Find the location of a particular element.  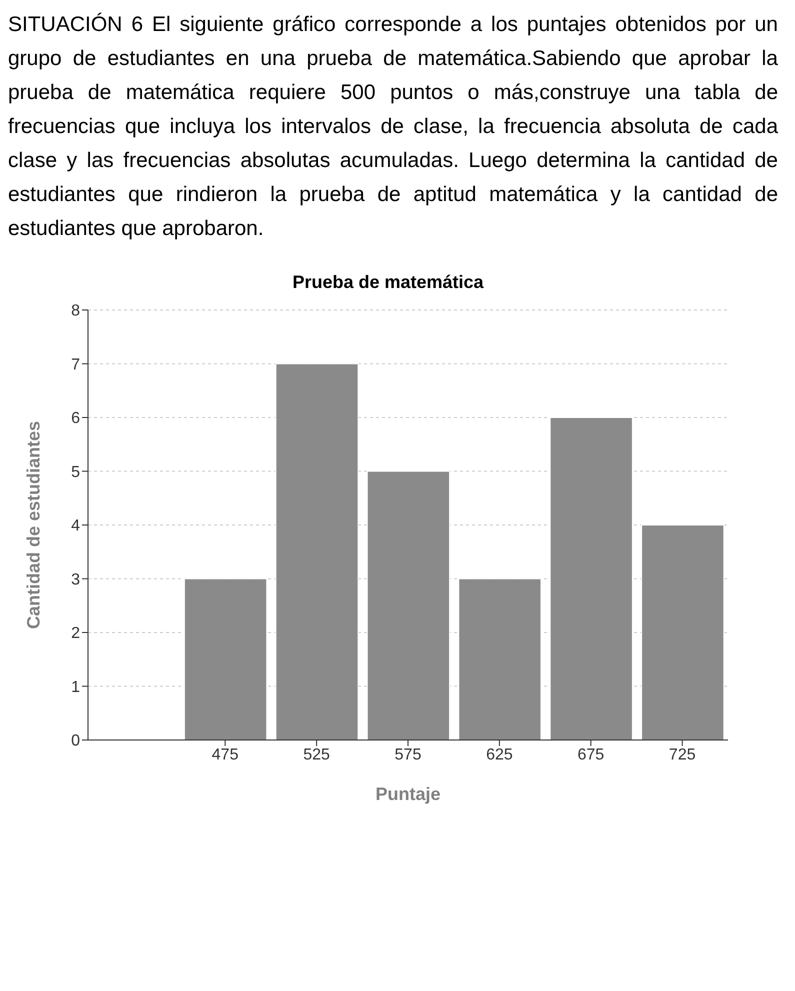

y-tick-label: 0 is located at coordinates (75, 741).